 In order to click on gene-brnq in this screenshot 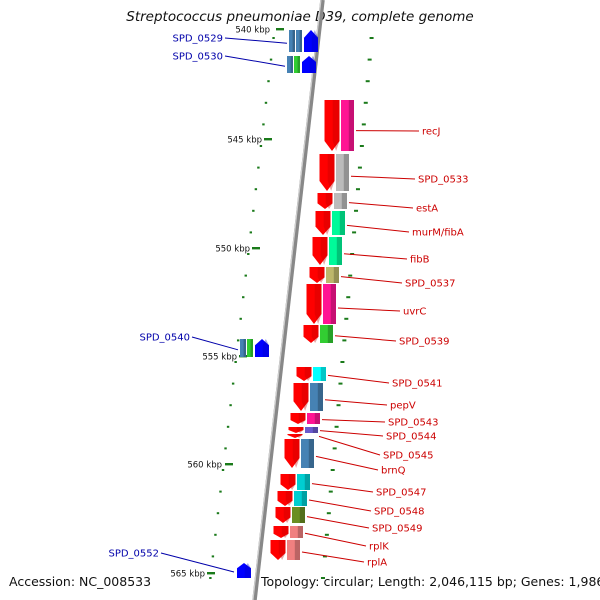, I will do `click(299, 453)`.